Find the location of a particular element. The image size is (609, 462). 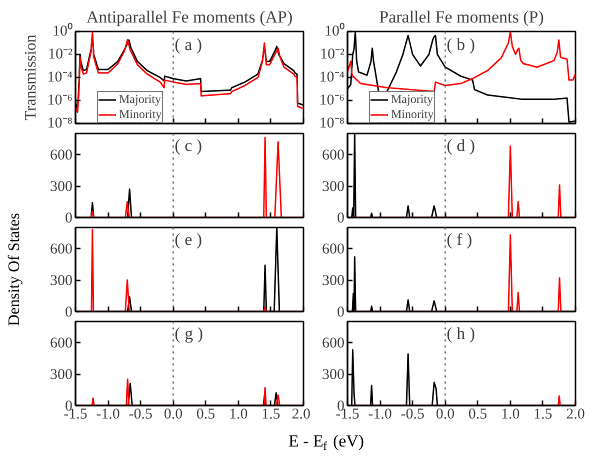

y-axis-title: Transmission is located at coordinates (31, 77).